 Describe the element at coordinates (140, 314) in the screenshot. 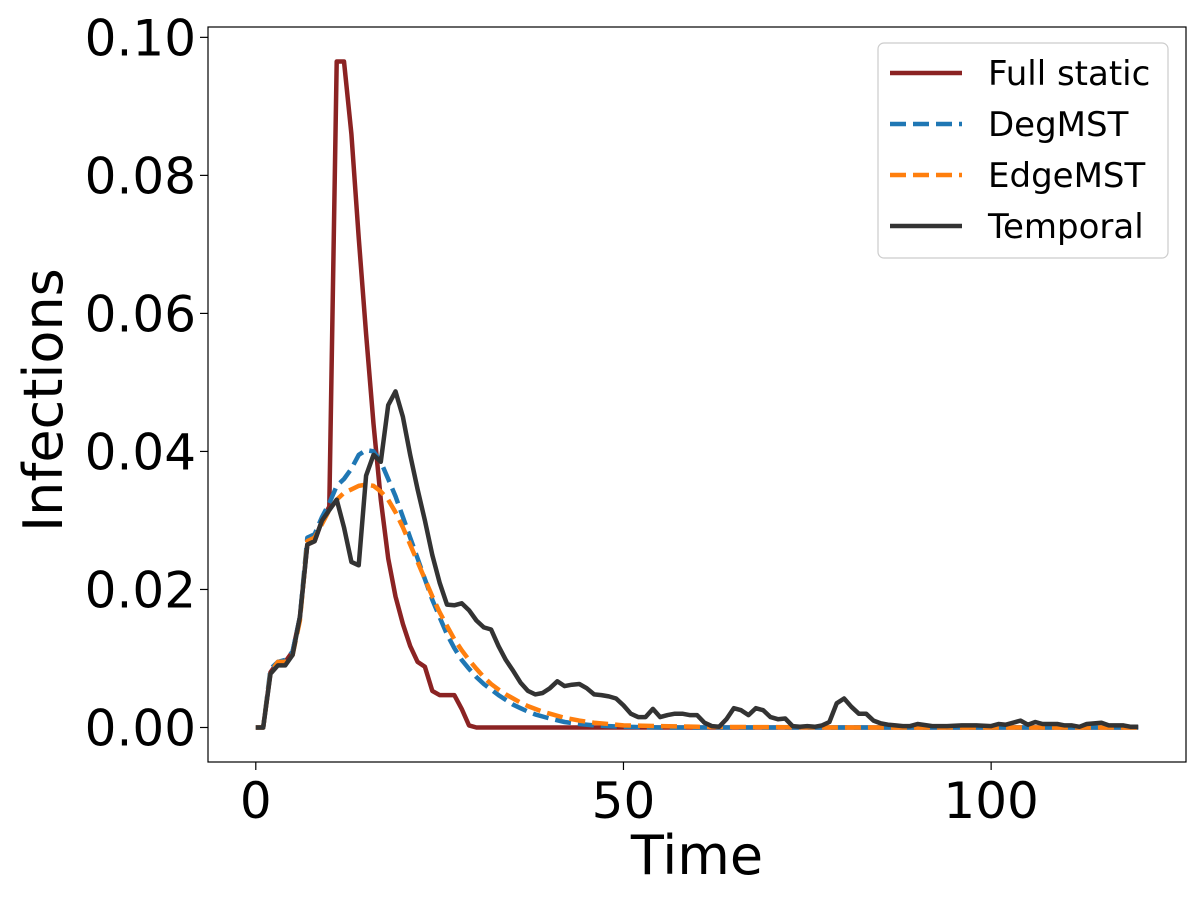

I see `y-tick-label: 0.06` at that location.